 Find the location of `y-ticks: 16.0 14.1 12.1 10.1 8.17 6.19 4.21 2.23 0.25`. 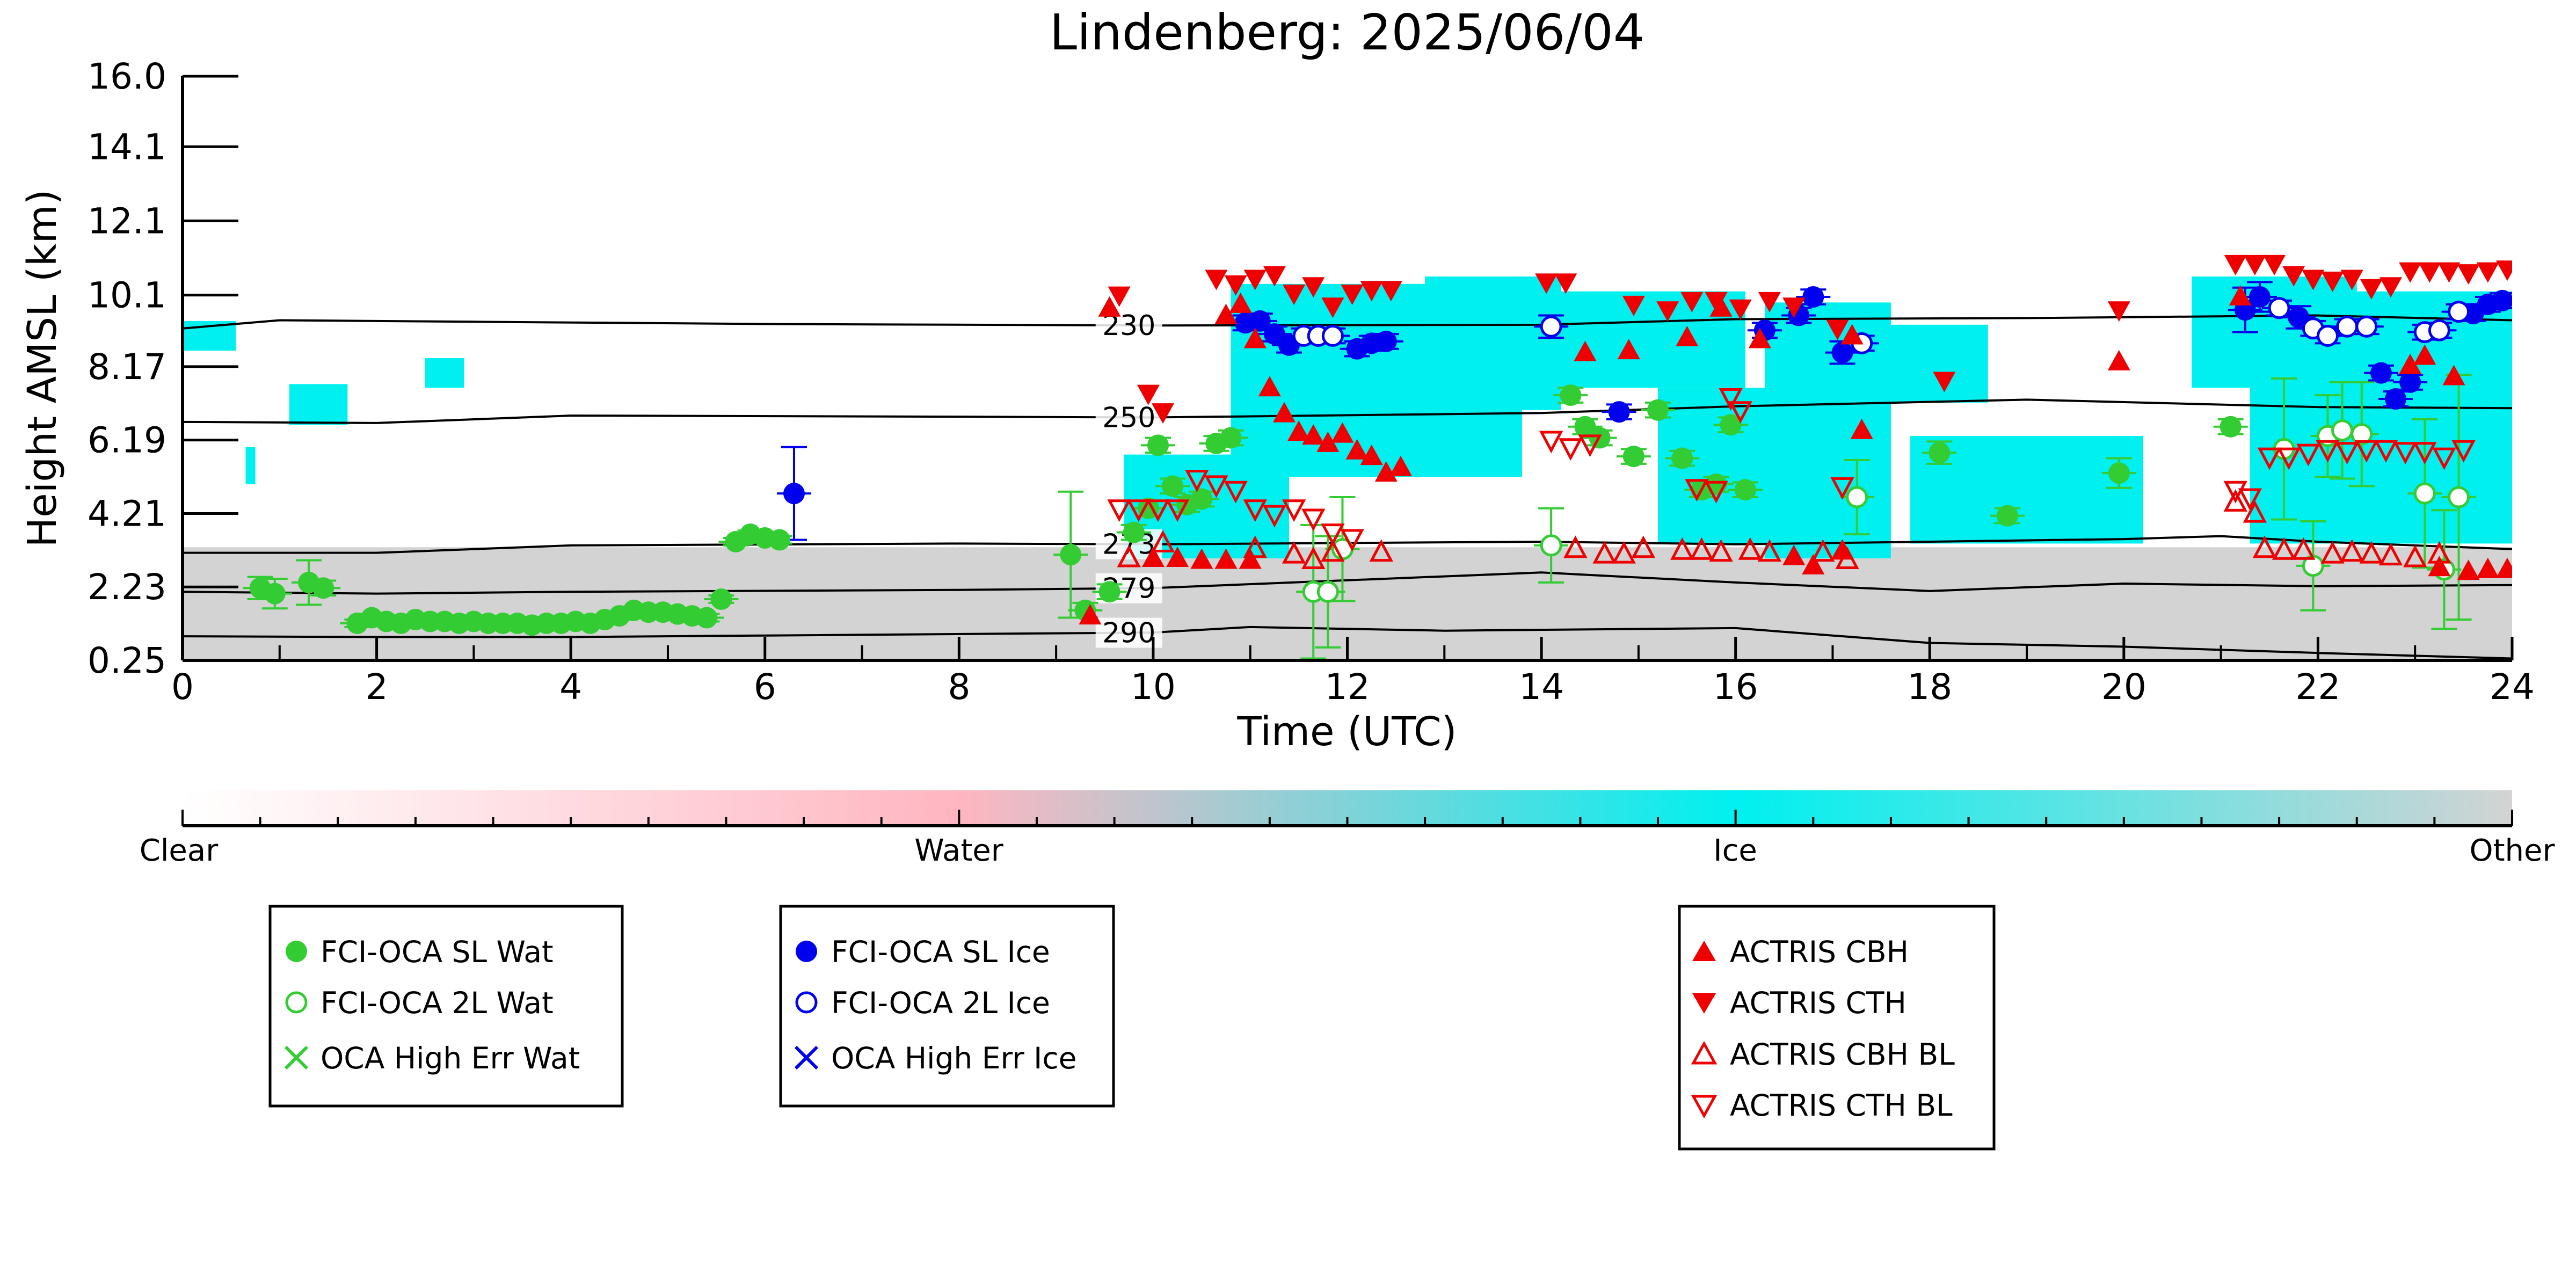

y-ticks: 16.0 14.1 12.1 10.1 8.17 6.19 4.21 2.23 0.25 is located at coordinates (163, 368).